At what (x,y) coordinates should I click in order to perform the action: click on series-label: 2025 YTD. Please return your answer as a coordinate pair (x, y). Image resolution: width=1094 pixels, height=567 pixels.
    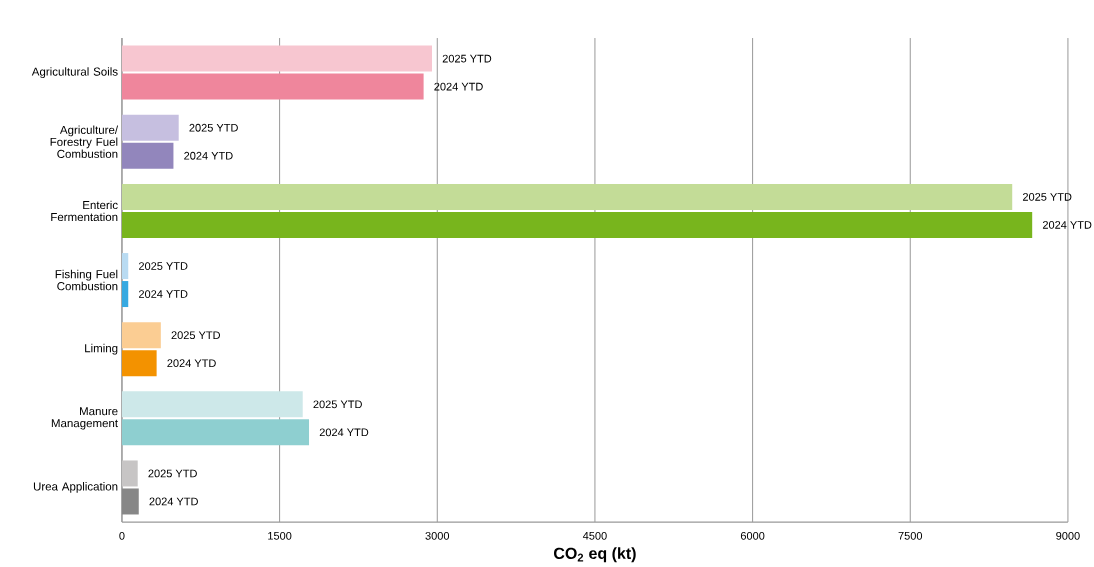
    Looking at the image, I should click on (196, 335).